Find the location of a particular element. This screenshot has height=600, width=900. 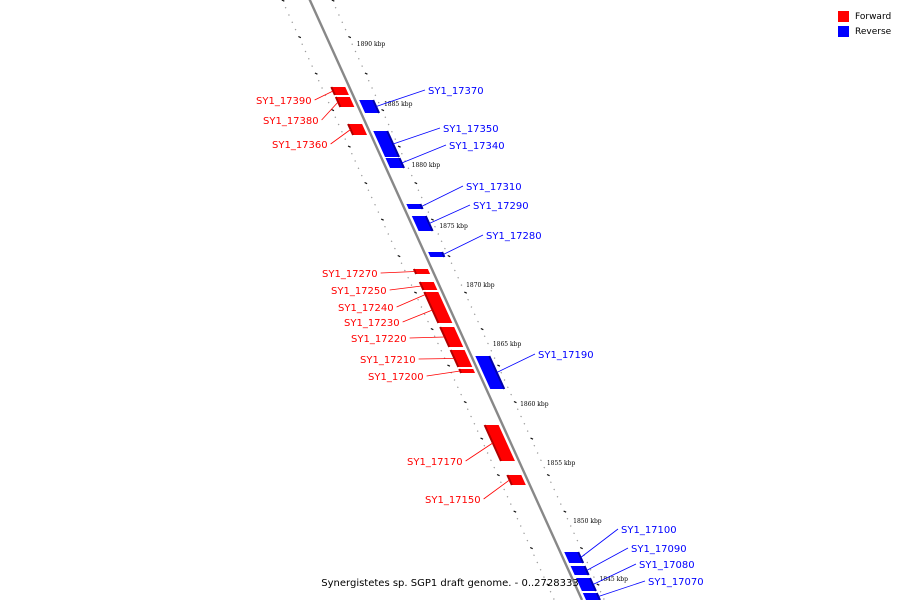

legend-item-forward: Forward is located at coordinates (864, 16).